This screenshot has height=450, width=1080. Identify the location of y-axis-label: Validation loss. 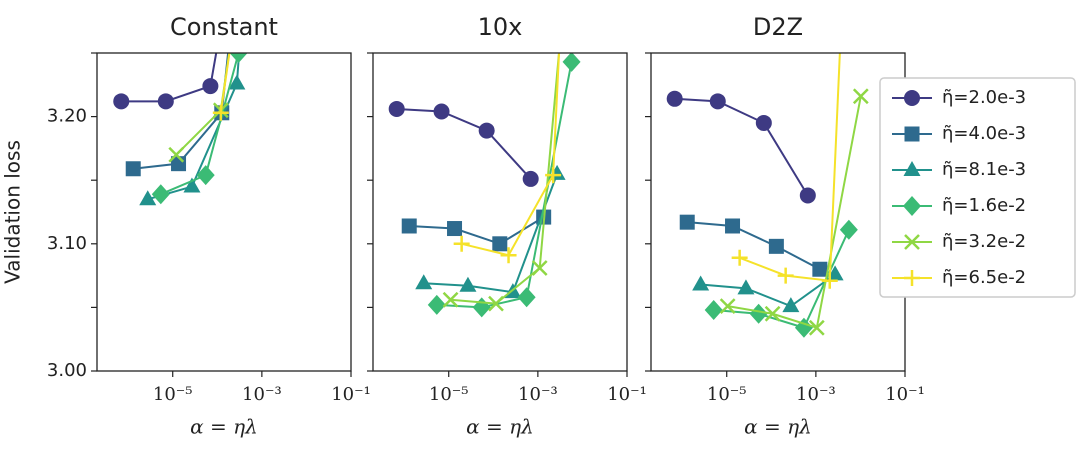
(13, 212).